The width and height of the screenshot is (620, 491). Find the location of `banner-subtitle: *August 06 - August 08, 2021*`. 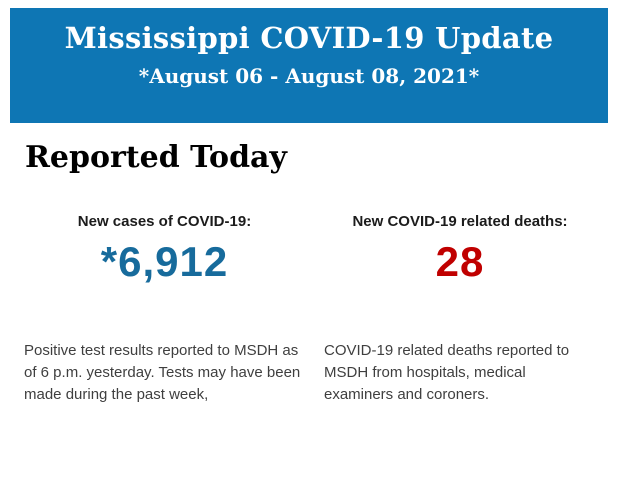

banner-subtitle: *August 06 - August 08, 2021* is located at coordinates (309, 76).